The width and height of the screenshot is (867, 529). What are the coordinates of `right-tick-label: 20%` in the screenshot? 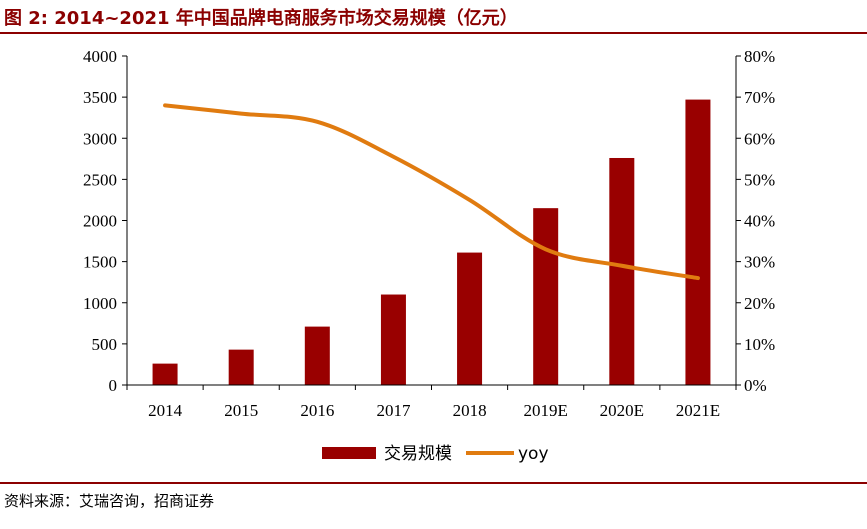 It's located at (759, 303).